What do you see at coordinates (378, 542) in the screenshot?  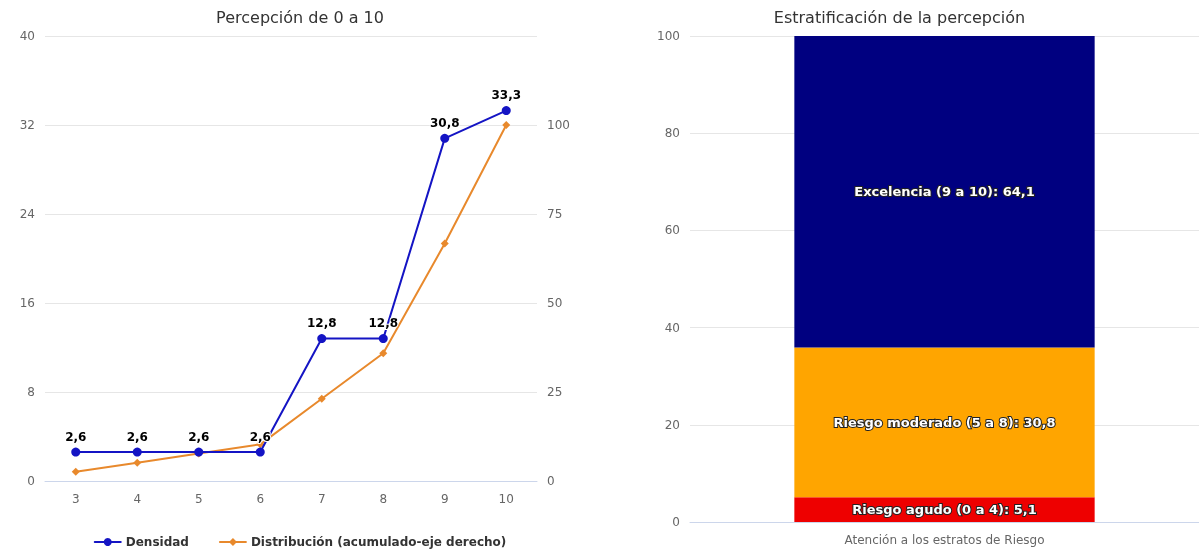 I see `legend-label: Distribución (acumulado-eje derecho)` at bounding box center [378, 542].